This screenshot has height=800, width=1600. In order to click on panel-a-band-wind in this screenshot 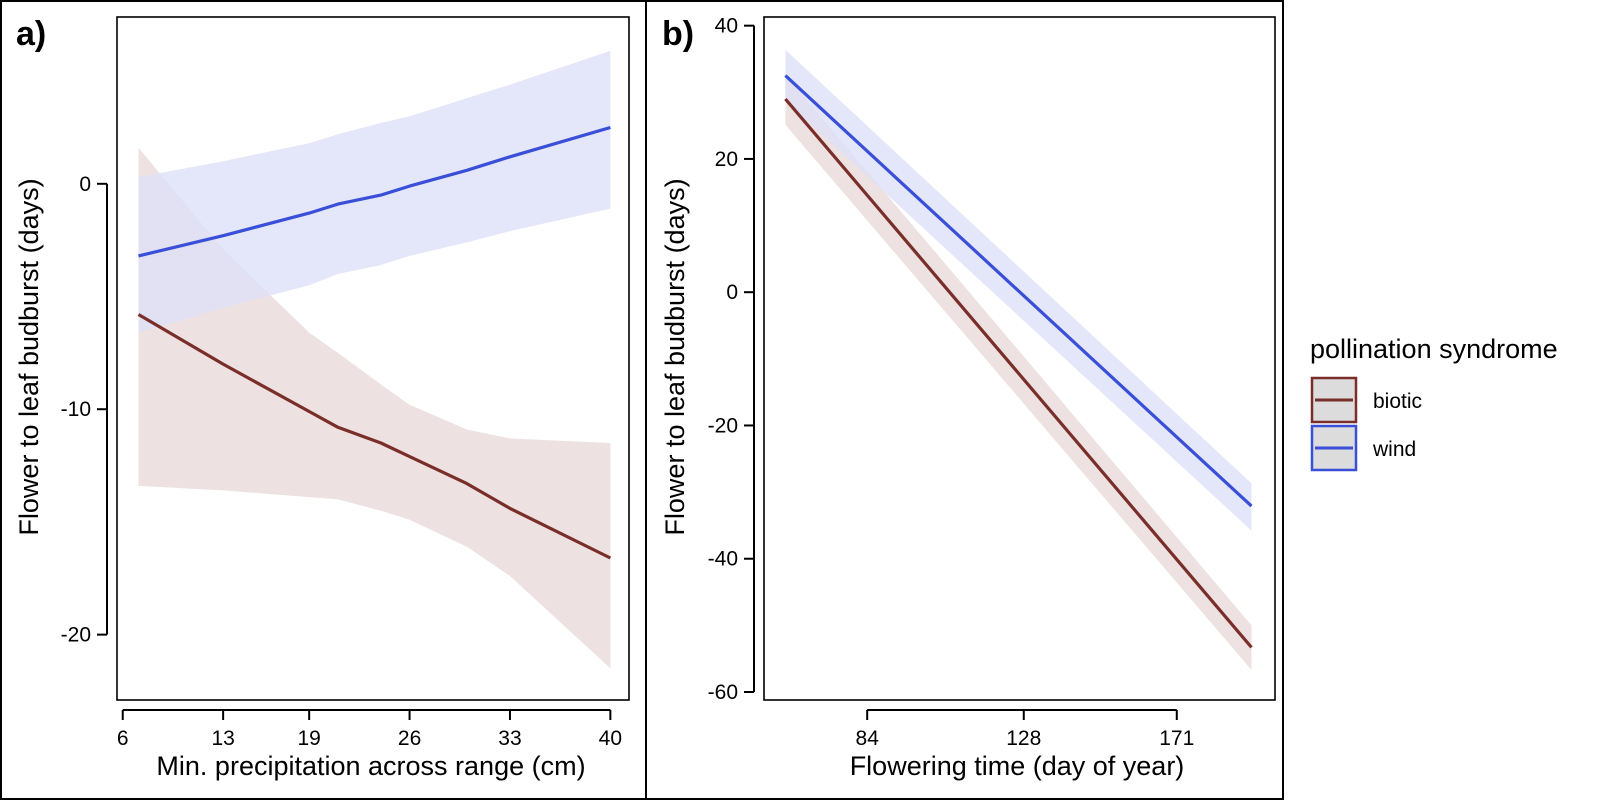, I will do `click(374, 191)`.